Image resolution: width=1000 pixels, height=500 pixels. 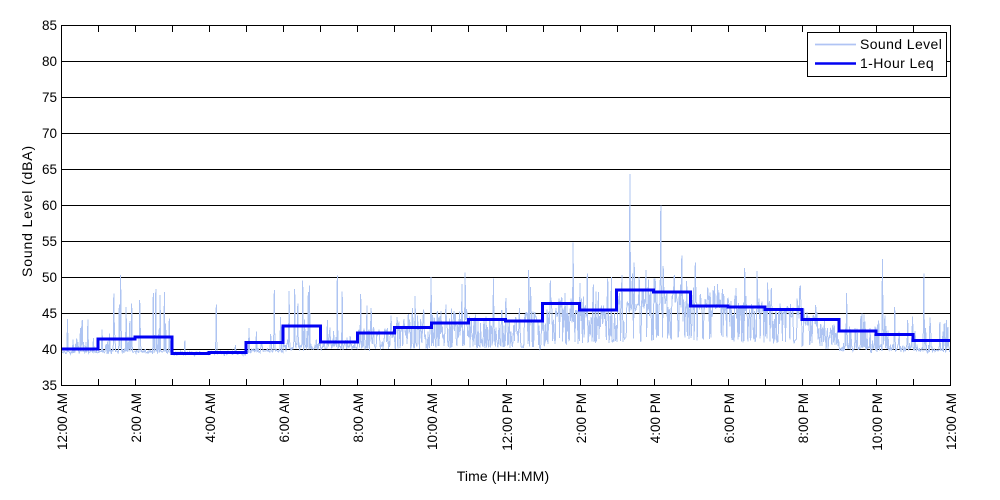 I want to click on svg-text: 55, so click(x=49, y=241).